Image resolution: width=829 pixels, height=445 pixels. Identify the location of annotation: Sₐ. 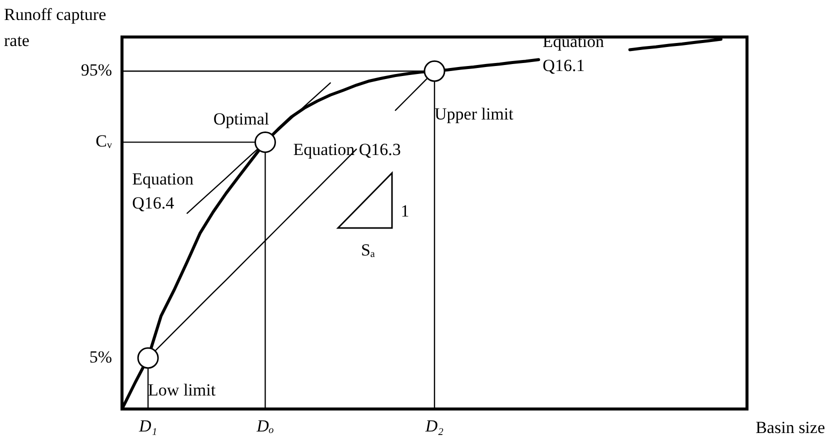
(368, 250).